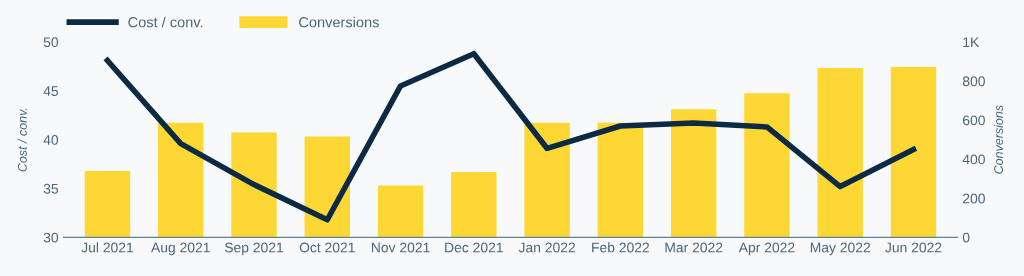 The image size is (1024, 276). I want to click on x-tick-label: Jan 2022, so click(546, 247).